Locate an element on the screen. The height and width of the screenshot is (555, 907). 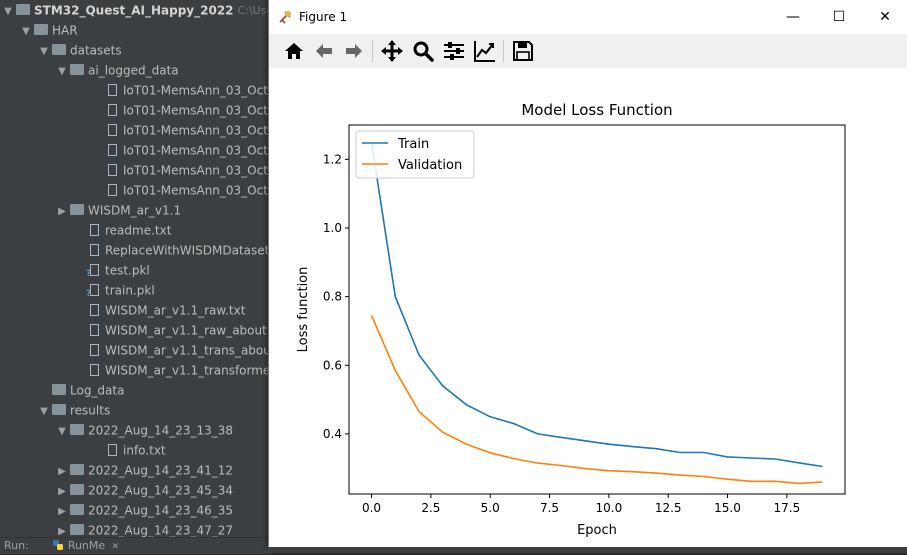
tree-file-row: readme.txt is located at coordinates (135, 230).